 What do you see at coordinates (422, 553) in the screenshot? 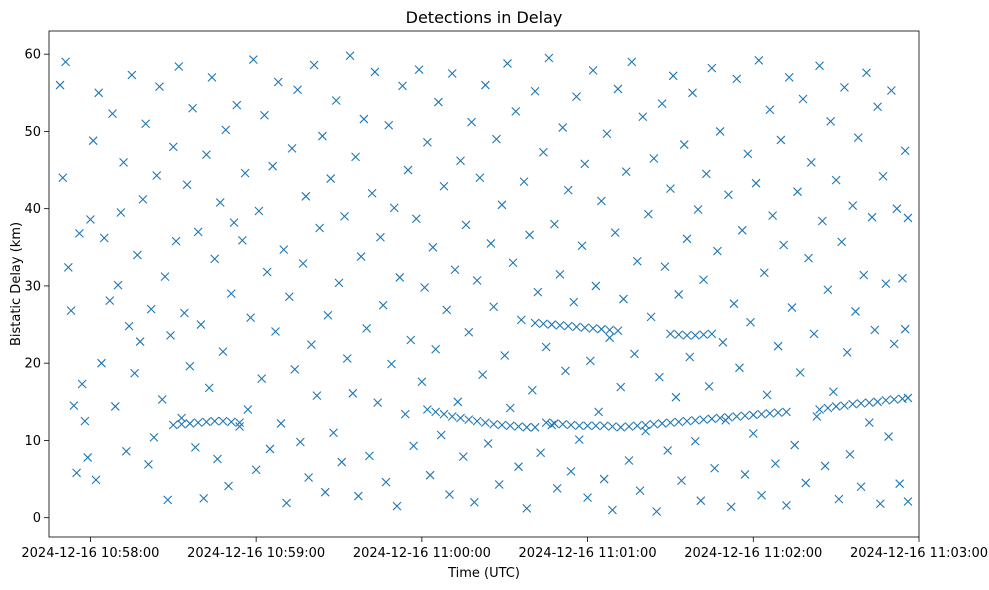
I see `x-tick-label: 2024-12-16 11:00:00` at bounding box center [422, 553].